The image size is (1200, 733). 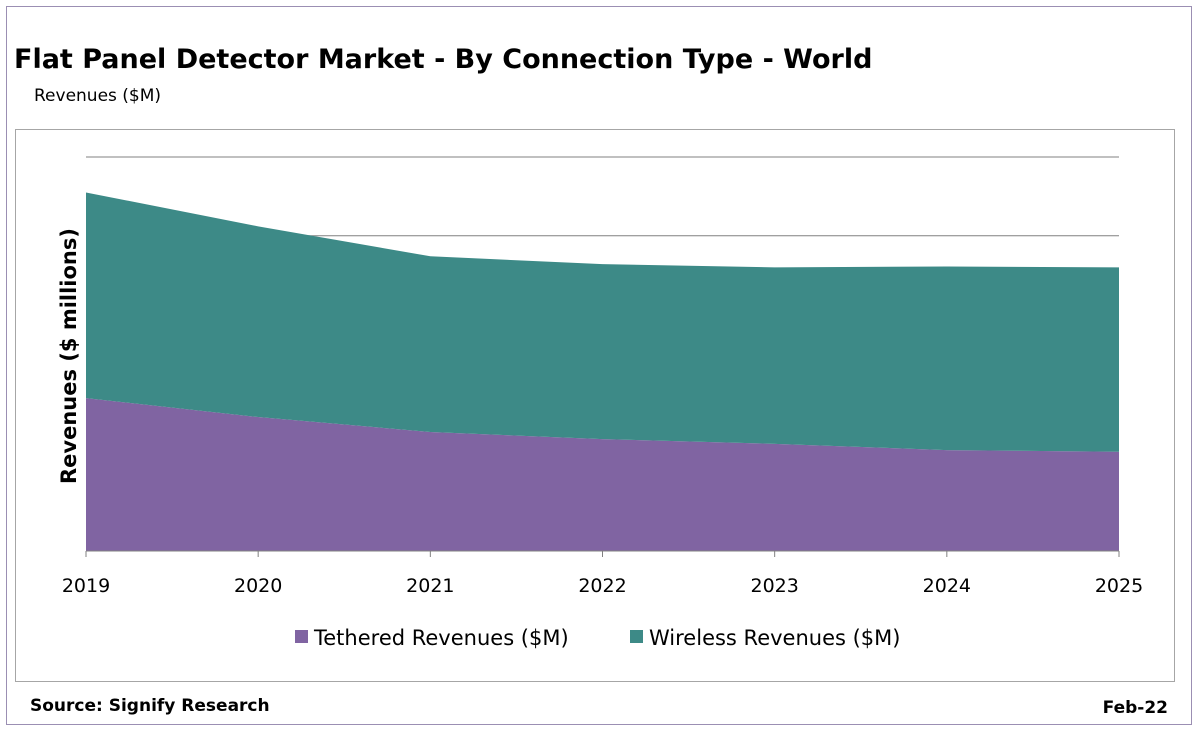 What do you see at coordinates (301, 636) in the screenshot?
I see `legend-tethered-swatch` at bounding box center [301, 636].